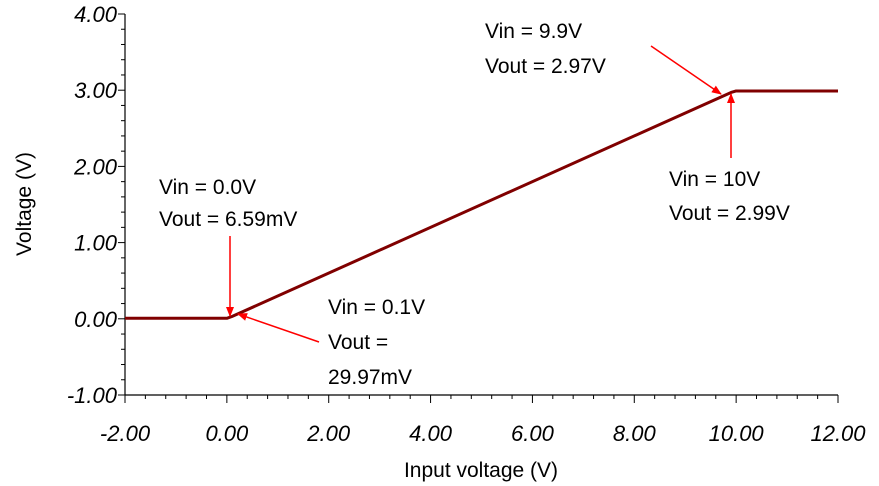 The width and height of the screenshot is (879, 486). I want to click on x-tick-label: 2.00, so click(328, 433).